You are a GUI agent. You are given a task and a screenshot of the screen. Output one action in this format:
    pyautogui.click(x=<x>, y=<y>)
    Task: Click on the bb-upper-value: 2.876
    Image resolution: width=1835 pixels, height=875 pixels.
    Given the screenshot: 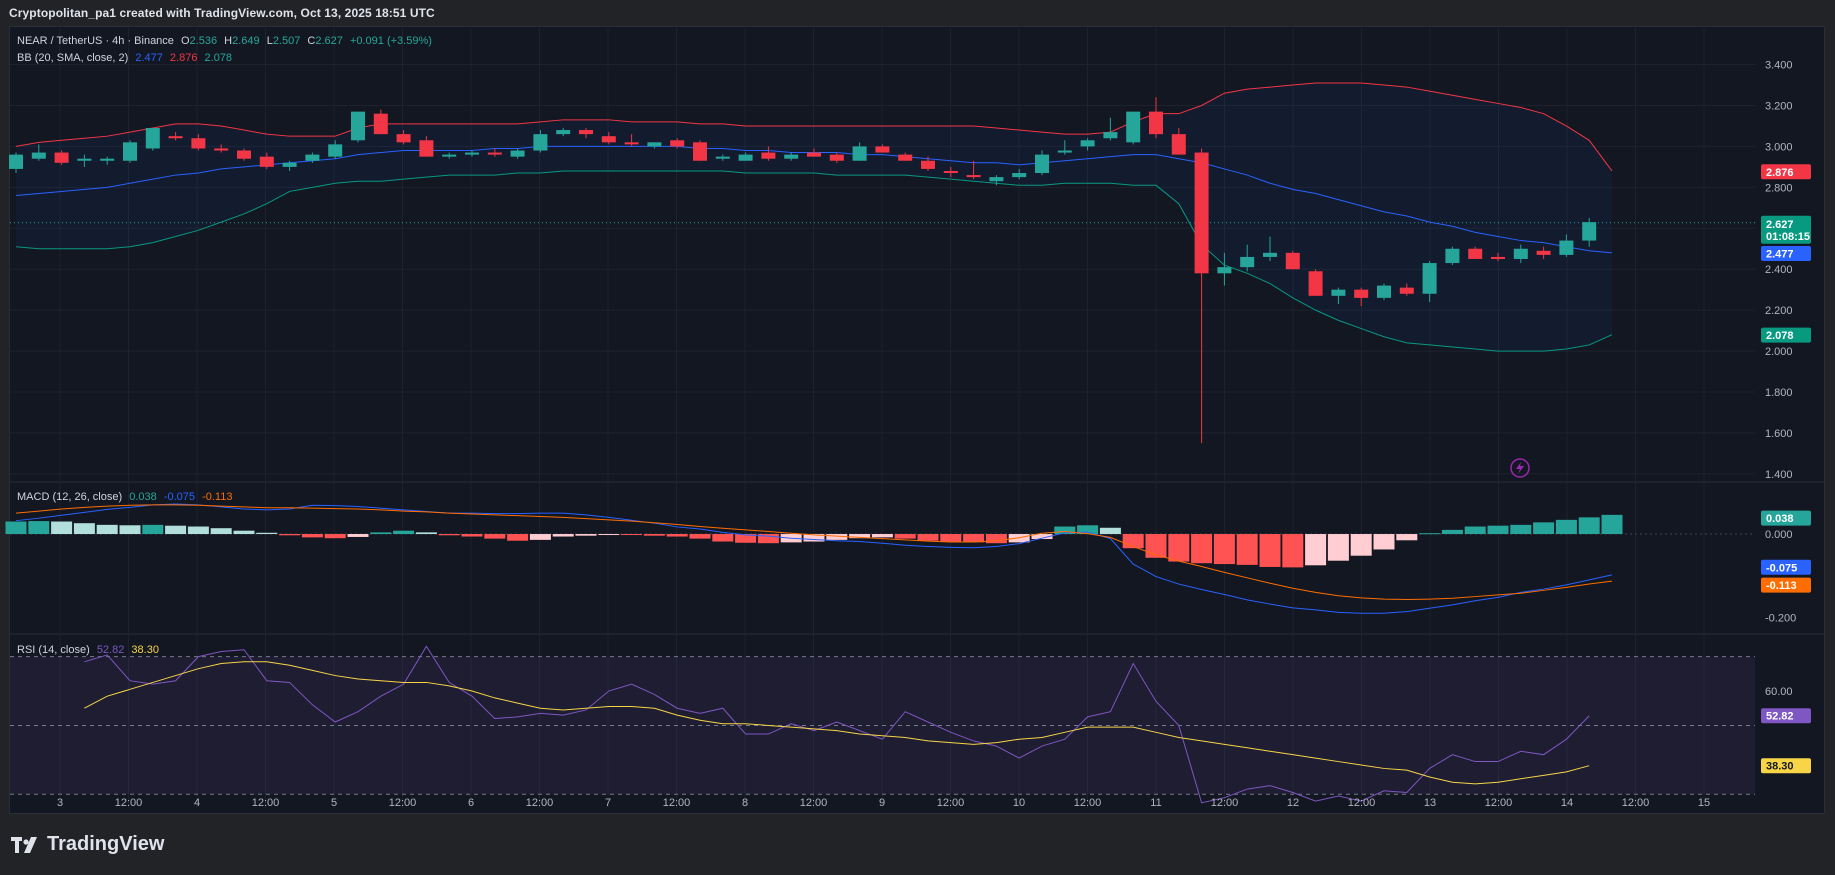 What is the action you would take?
    pyautogui.click(x=183, y=58)
    